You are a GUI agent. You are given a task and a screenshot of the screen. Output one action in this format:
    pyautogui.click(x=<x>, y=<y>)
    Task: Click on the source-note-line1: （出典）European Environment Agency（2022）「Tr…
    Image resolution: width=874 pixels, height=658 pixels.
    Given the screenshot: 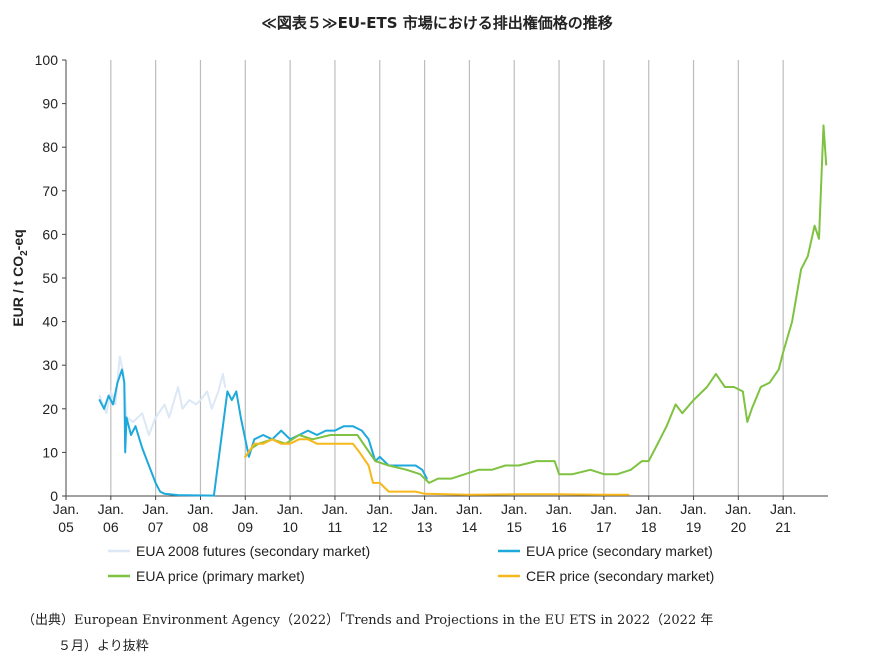 What is the action you would take?
    pyautogui.click(x=368, y=620)
    